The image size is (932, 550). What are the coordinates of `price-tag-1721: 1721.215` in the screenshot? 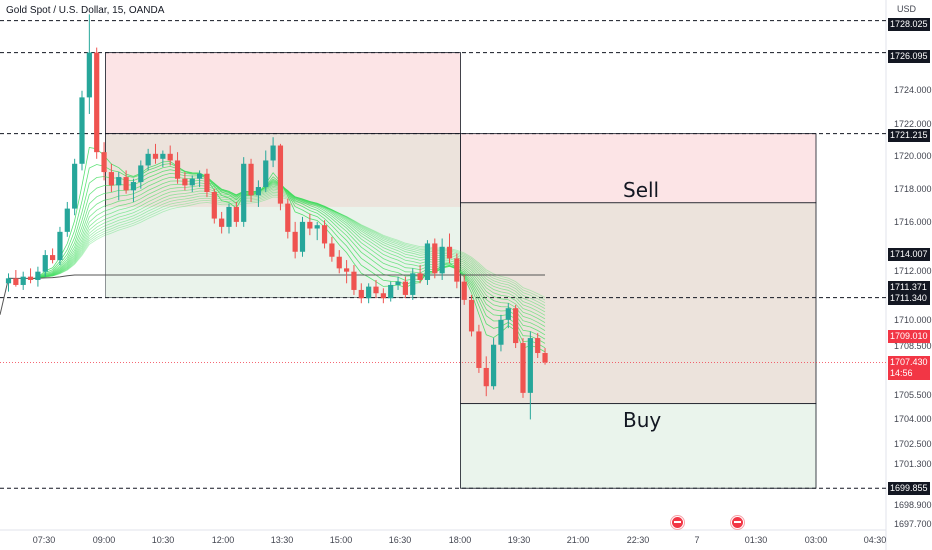 It's located at (909, 135).